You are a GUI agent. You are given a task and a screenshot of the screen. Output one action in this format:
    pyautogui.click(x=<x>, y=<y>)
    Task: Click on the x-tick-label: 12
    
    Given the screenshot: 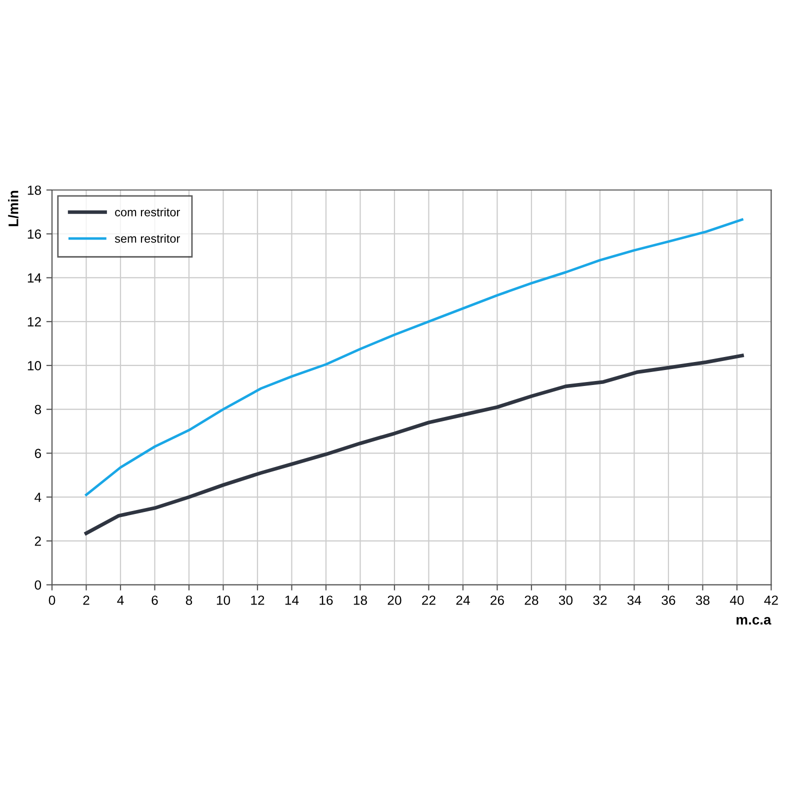 What is the action you would take?
    pyautogui.click(x=257, y=600)
    